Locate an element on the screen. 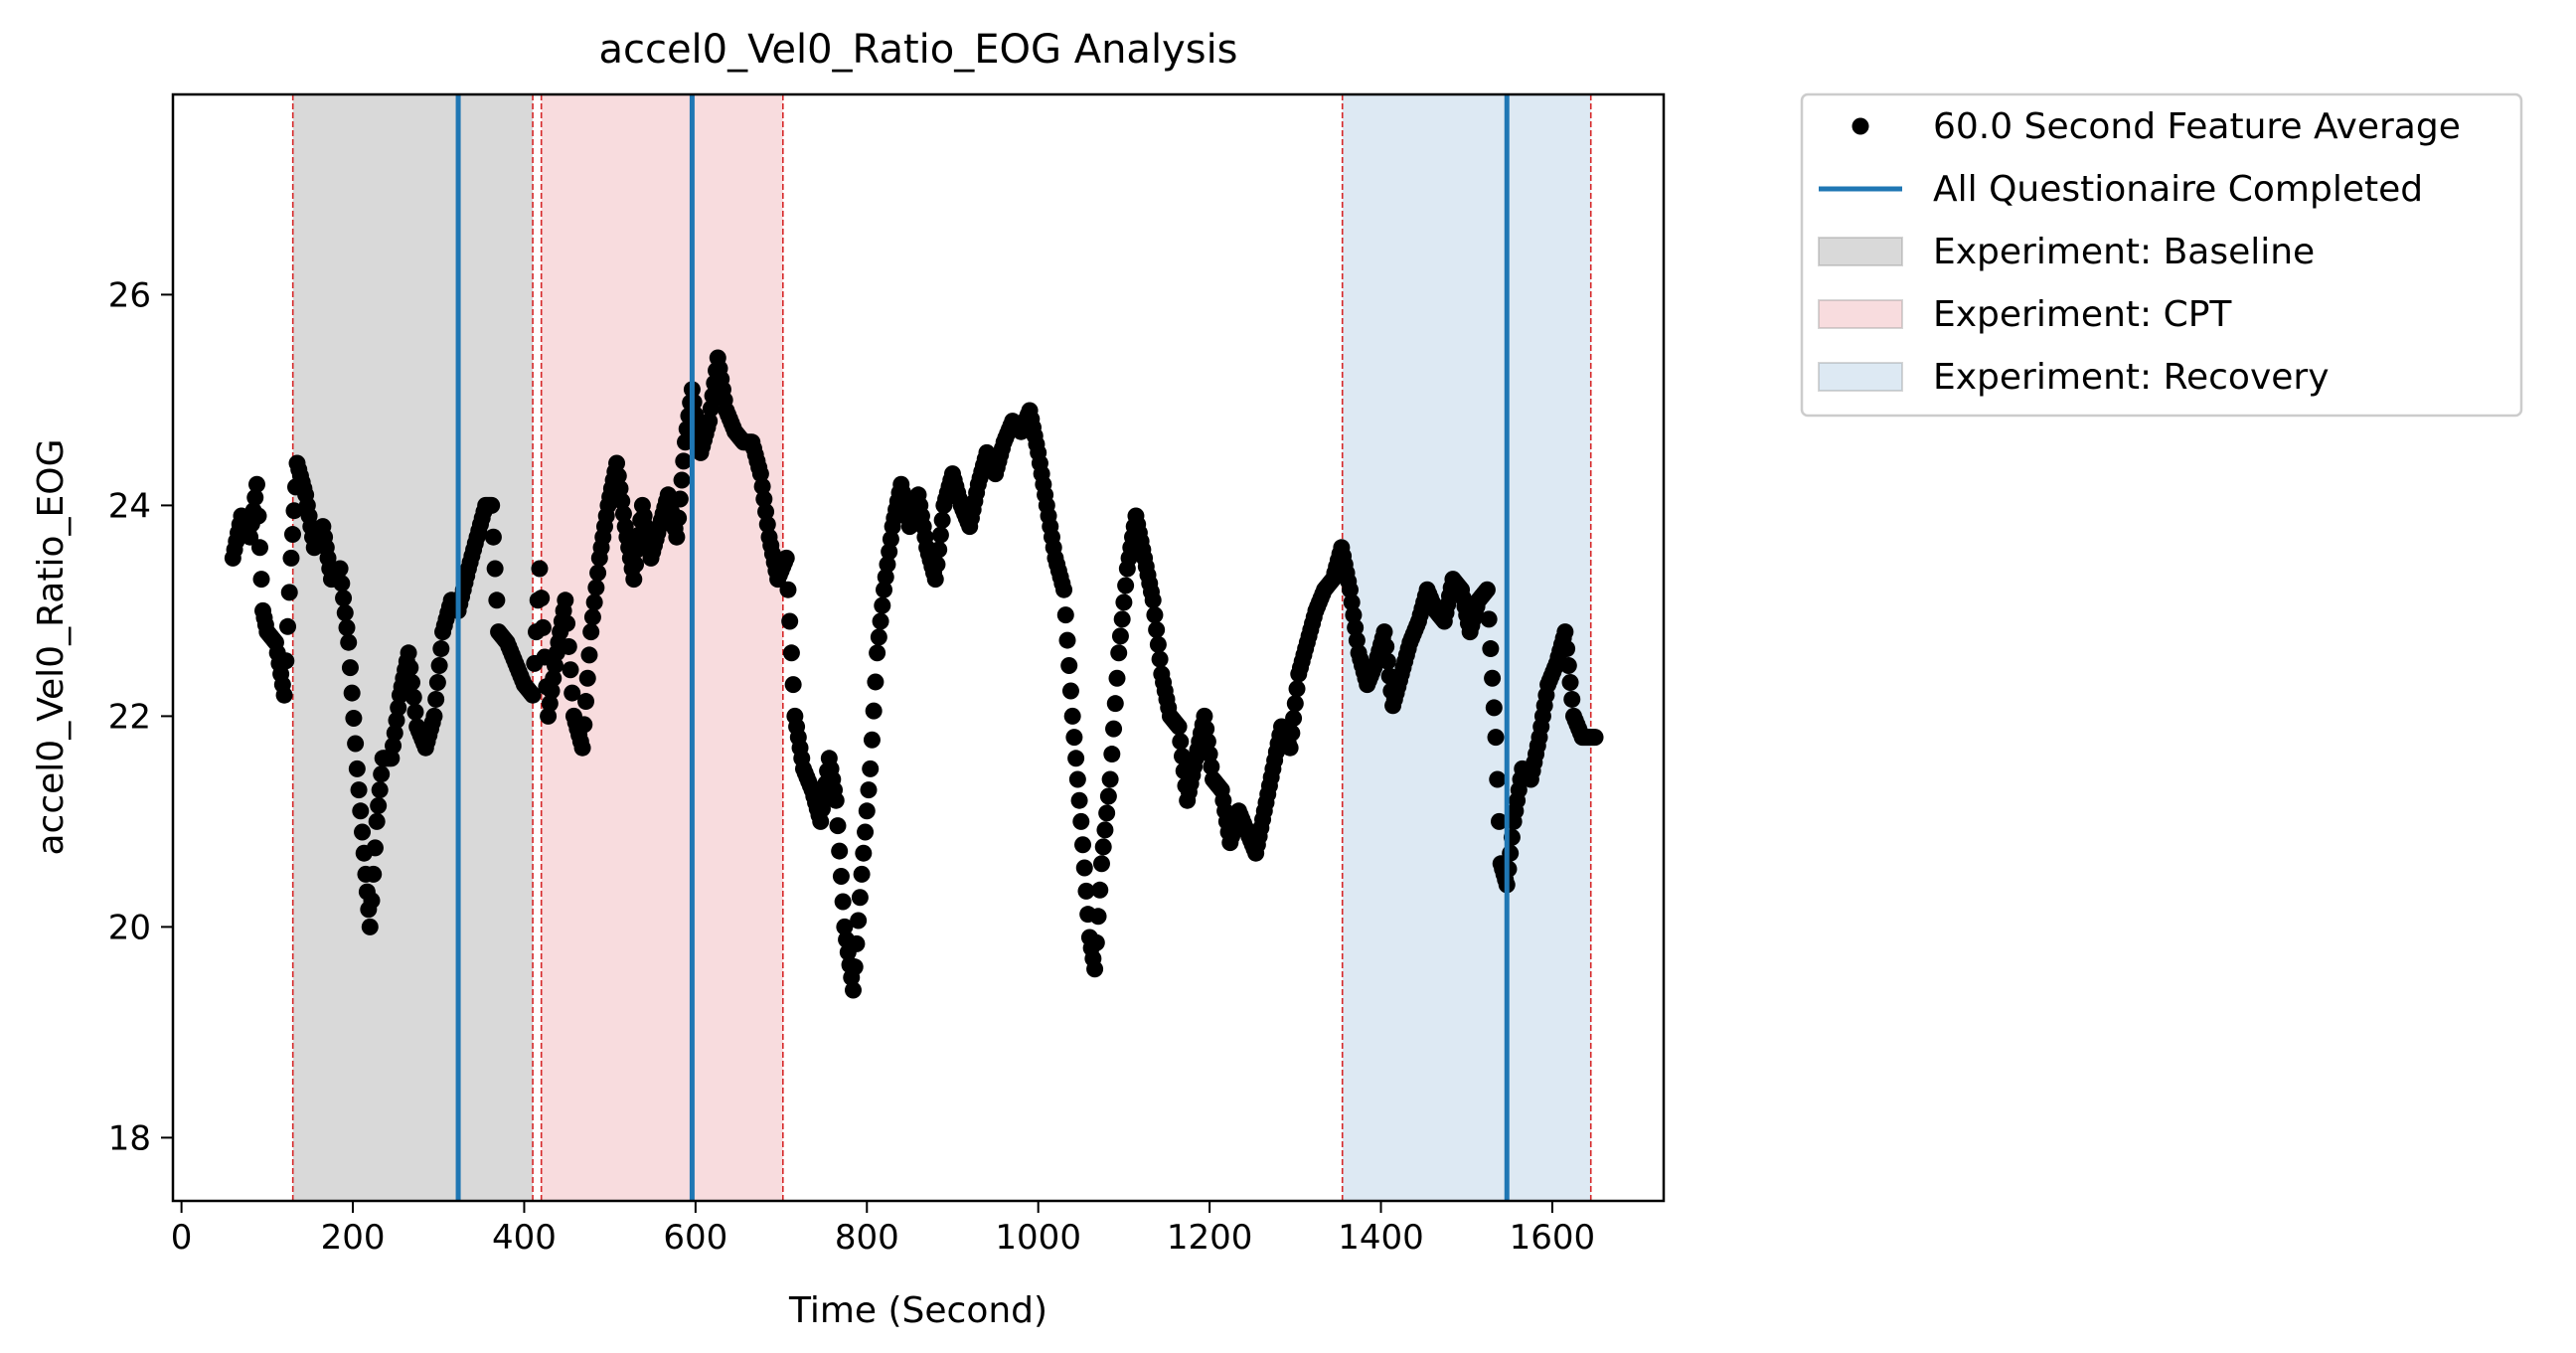 Image resolution: width=2576 pixels, height=1353 pixels. y-tick-label: 26 is located at coordinates (129, 295).